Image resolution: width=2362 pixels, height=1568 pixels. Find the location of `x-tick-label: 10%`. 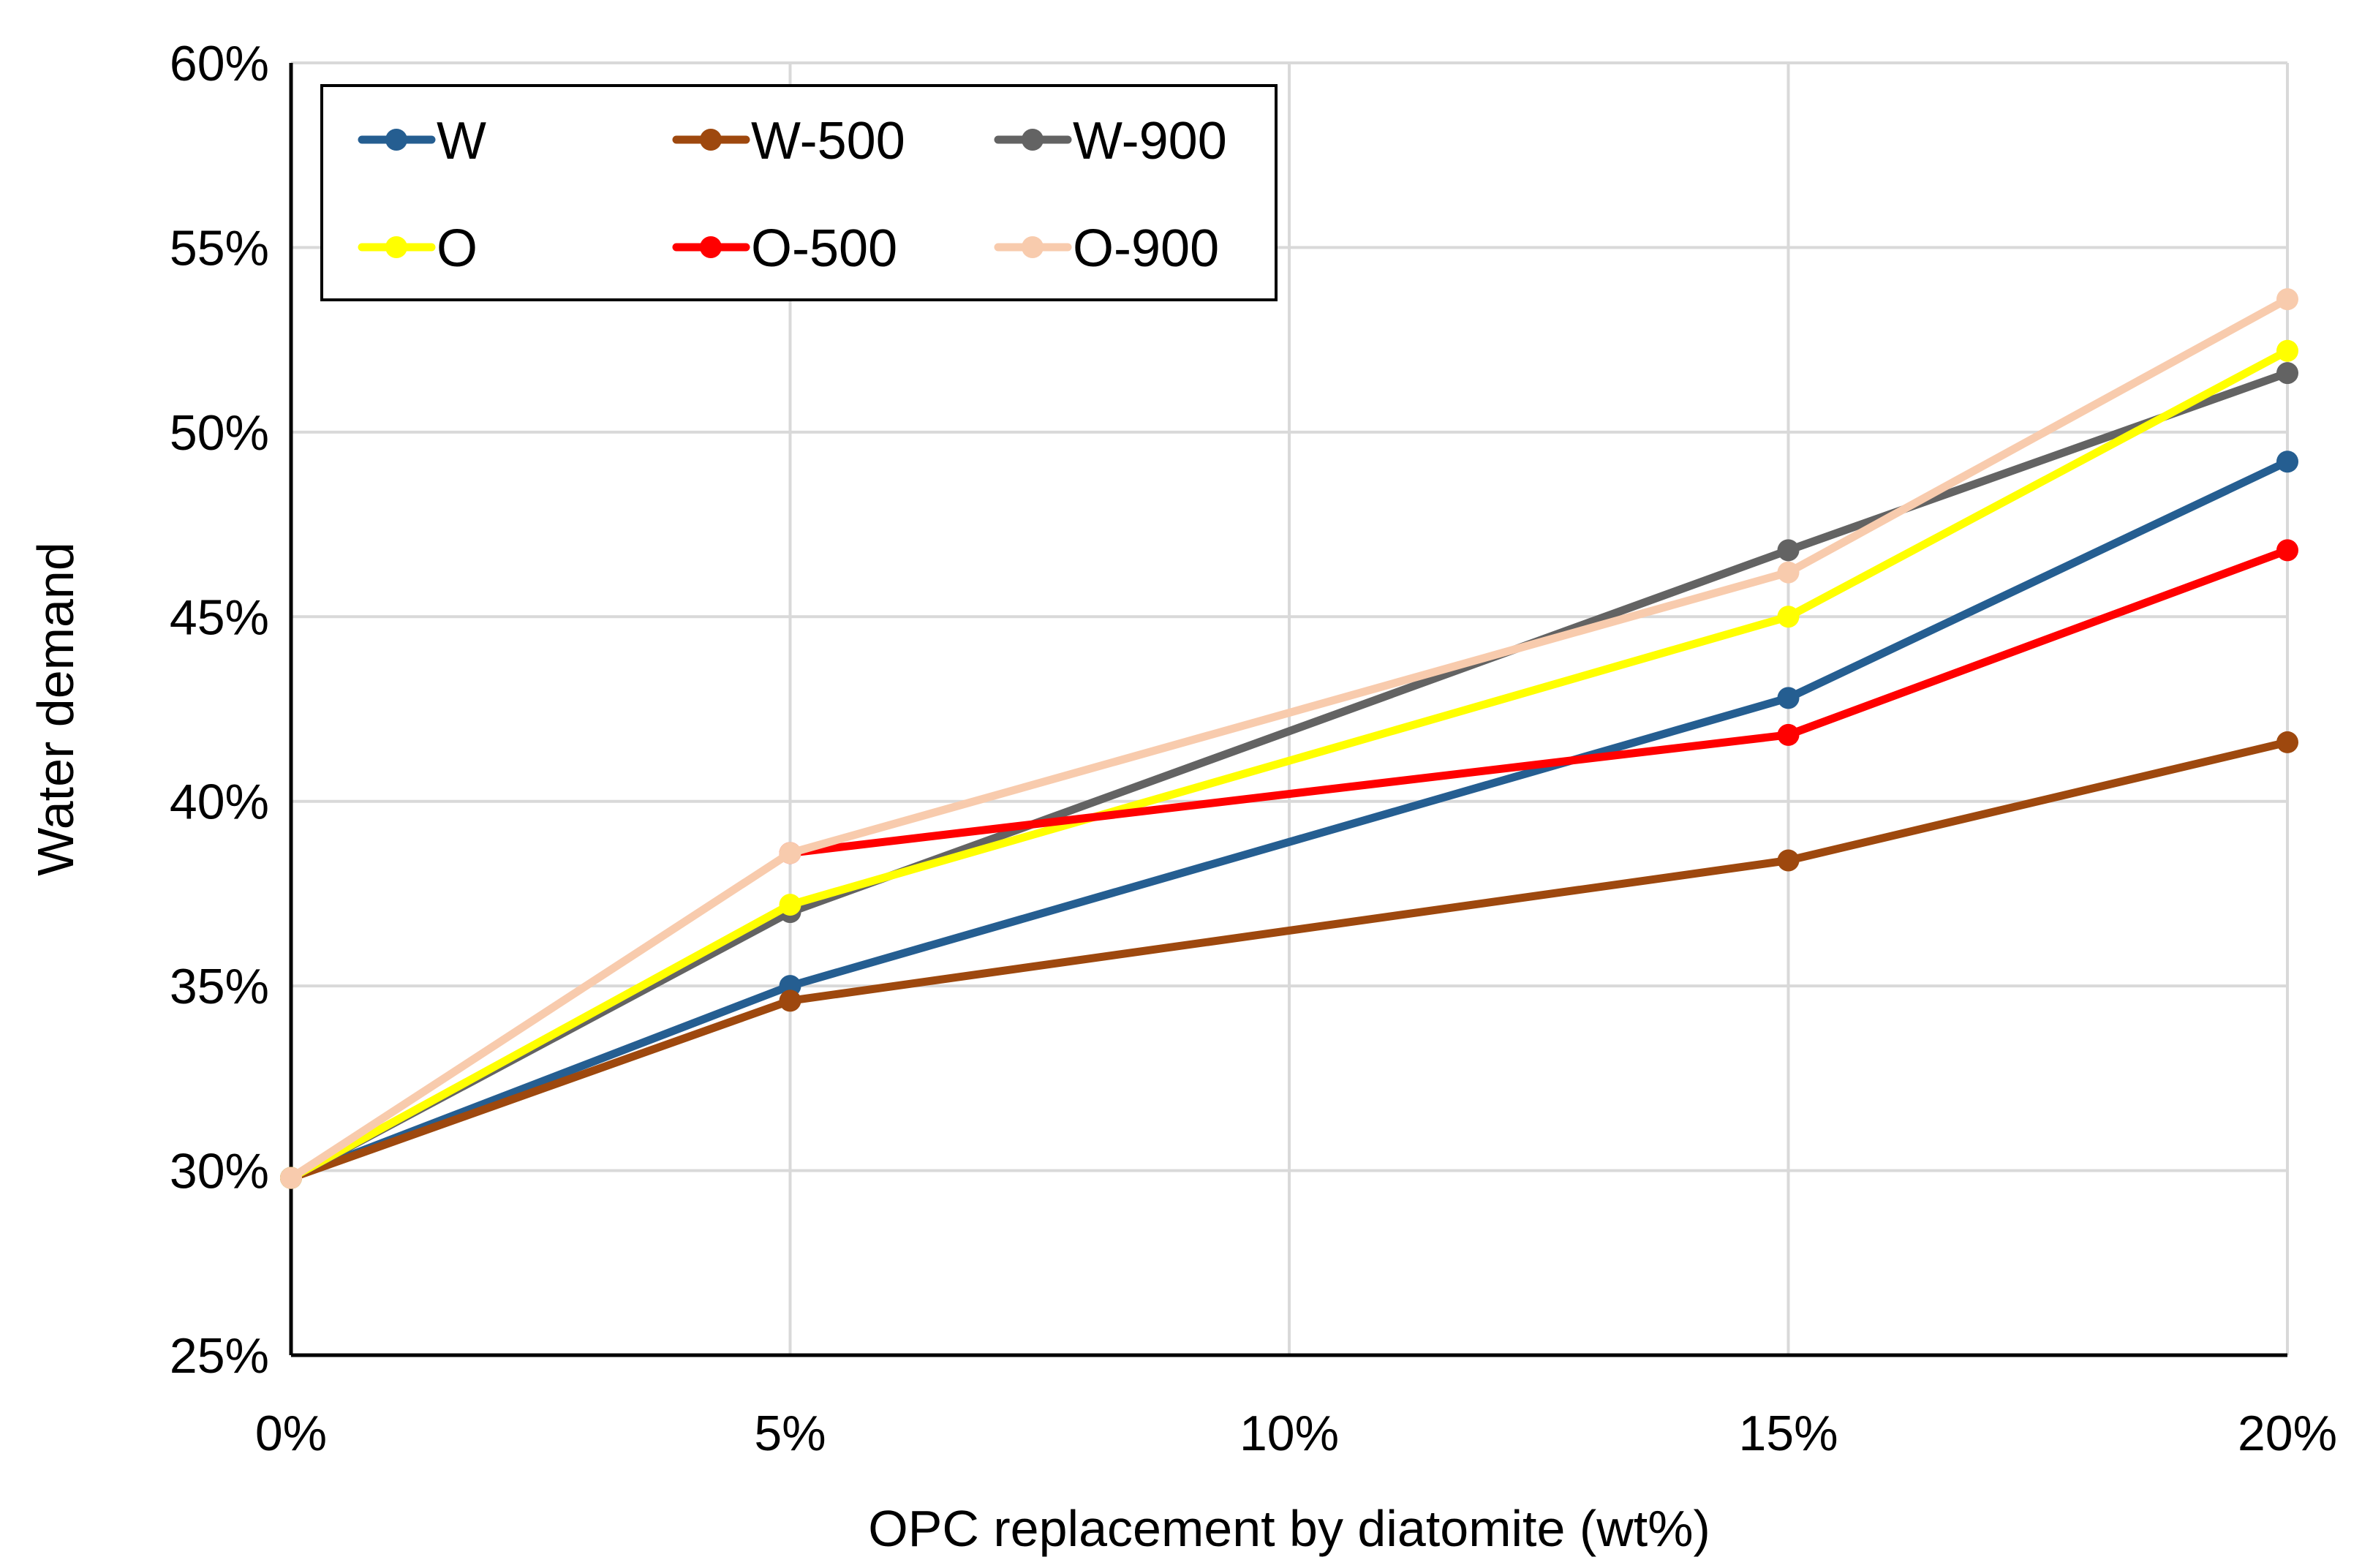

x-tick-label: 10% is located at coordinates (1289, 1433).